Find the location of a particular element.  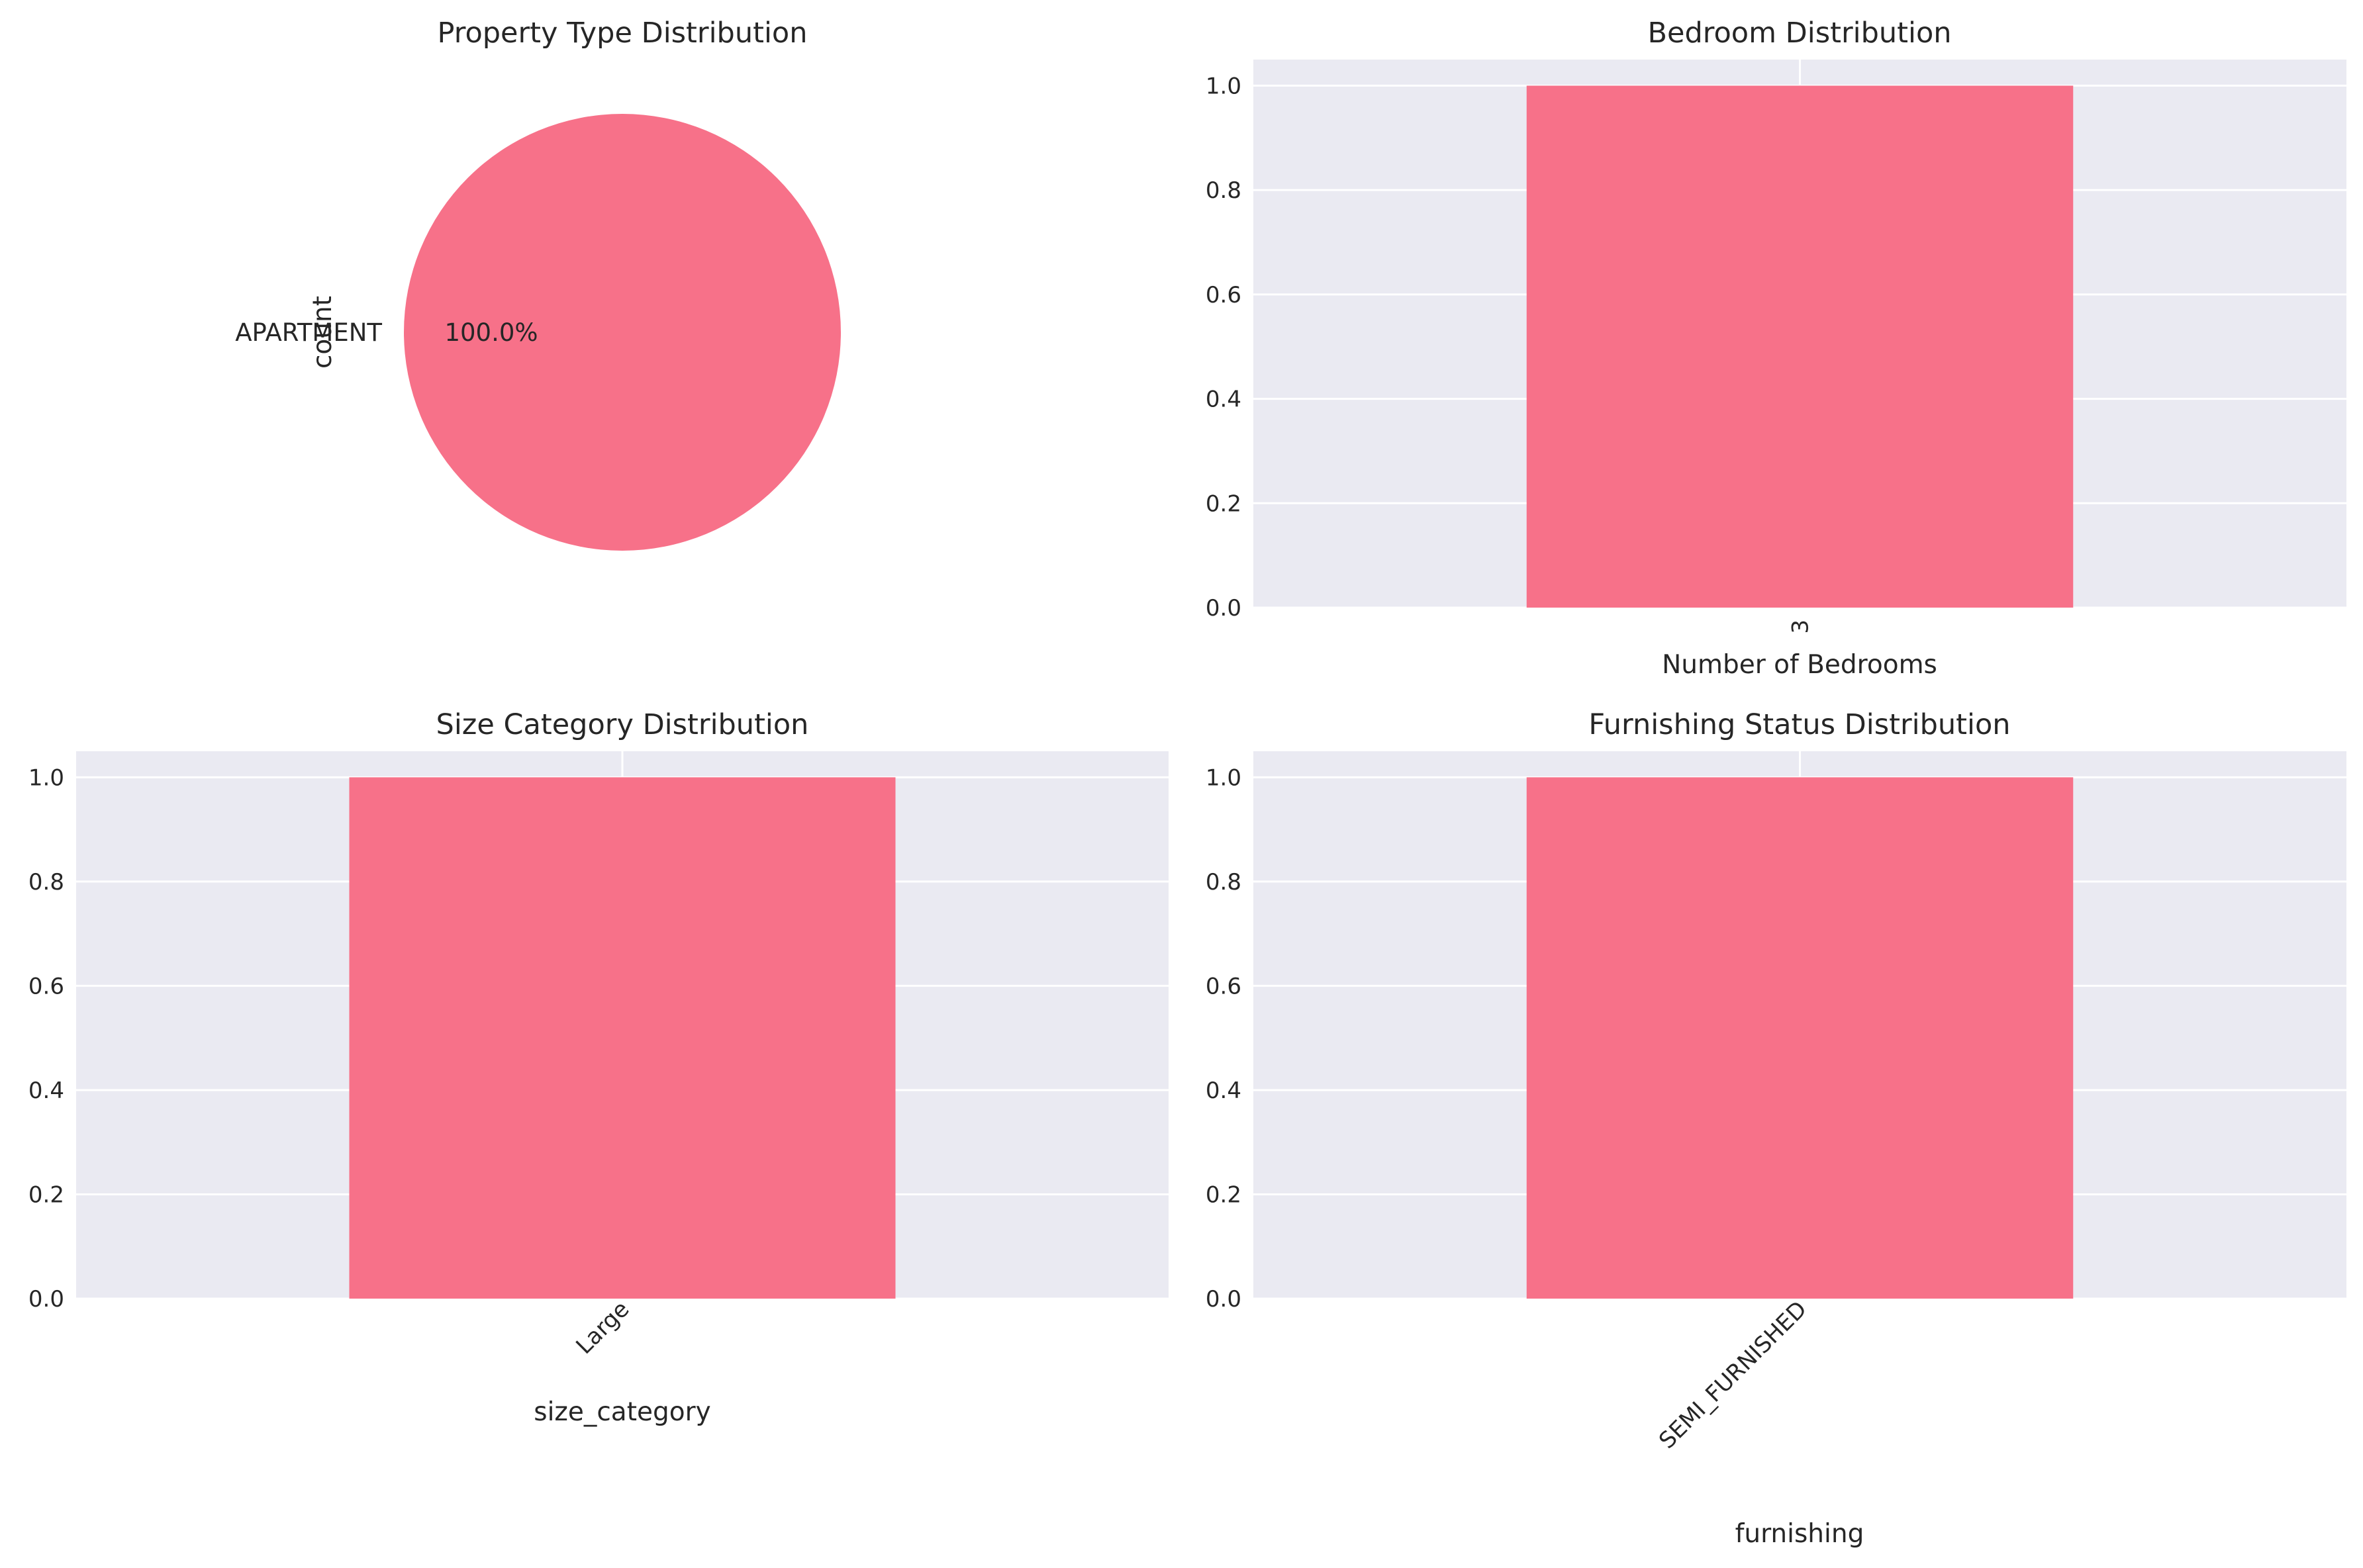

bedroom-x-axis-label: Number of Bedrooms is located at coordinates (1799, 665).